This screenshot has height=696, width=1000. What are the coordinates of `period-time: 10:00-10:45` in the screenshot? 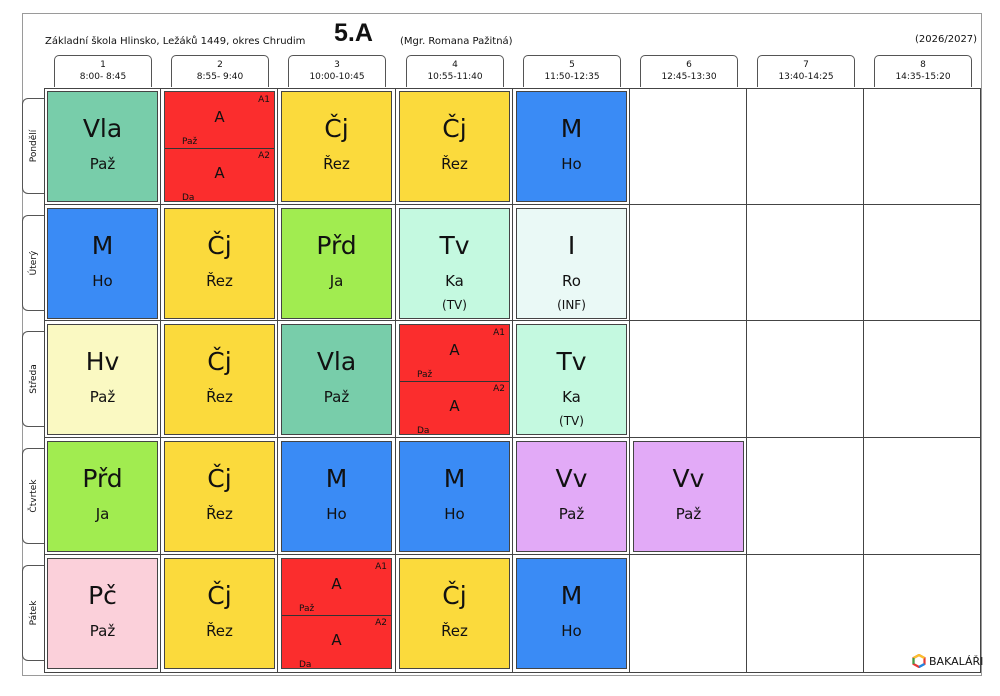 It's located at (337, 77).